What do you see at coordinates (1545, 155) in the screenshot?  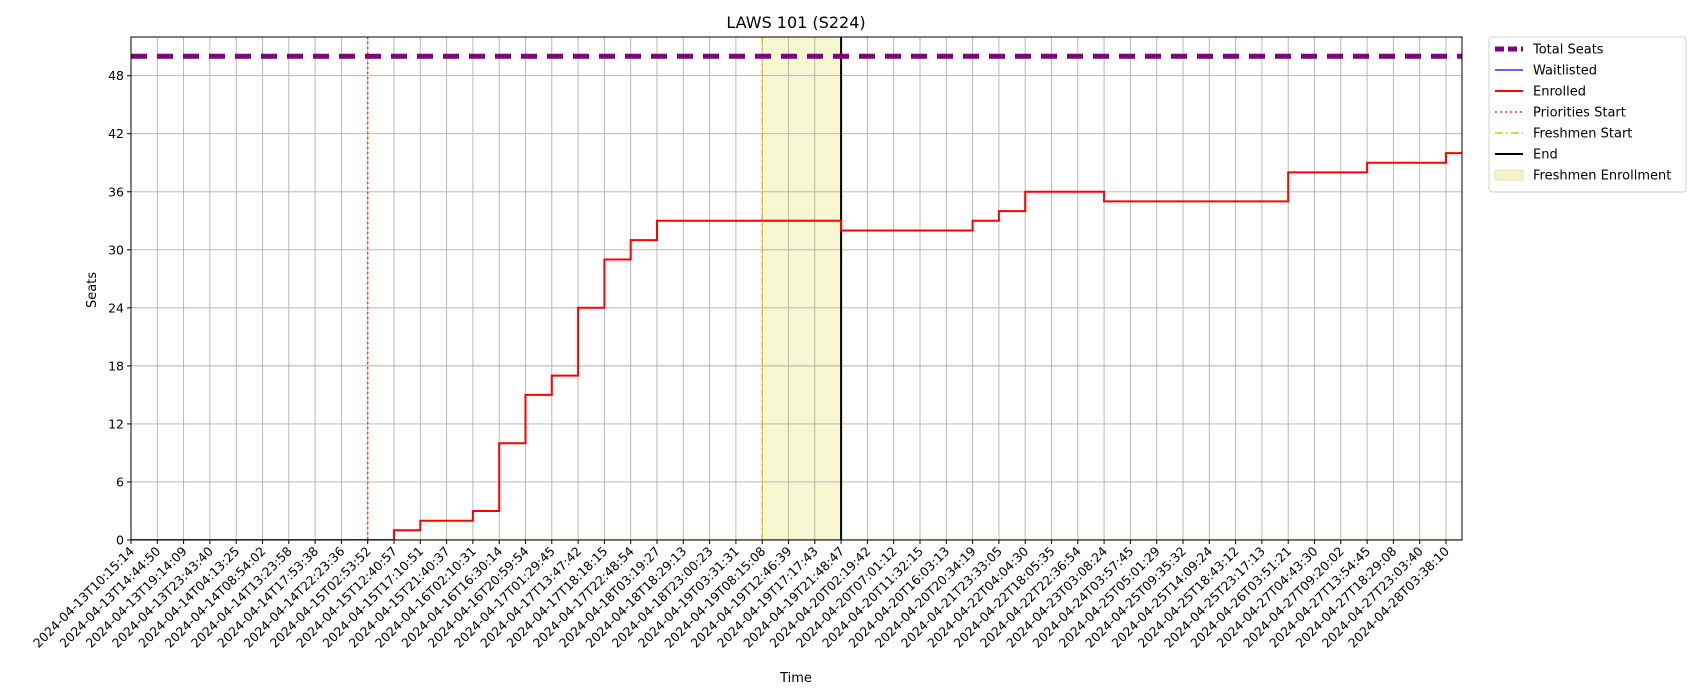 I see `legend-label: End` at bounding box center [1545, 155].